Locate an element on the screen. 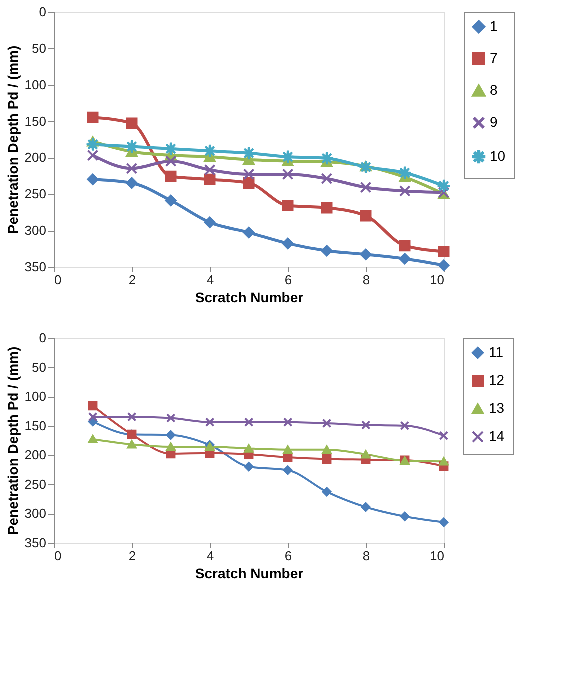 The width and height of the screenshot is (569, 680). legend-label: 10 is located at coordinates (498, 156).